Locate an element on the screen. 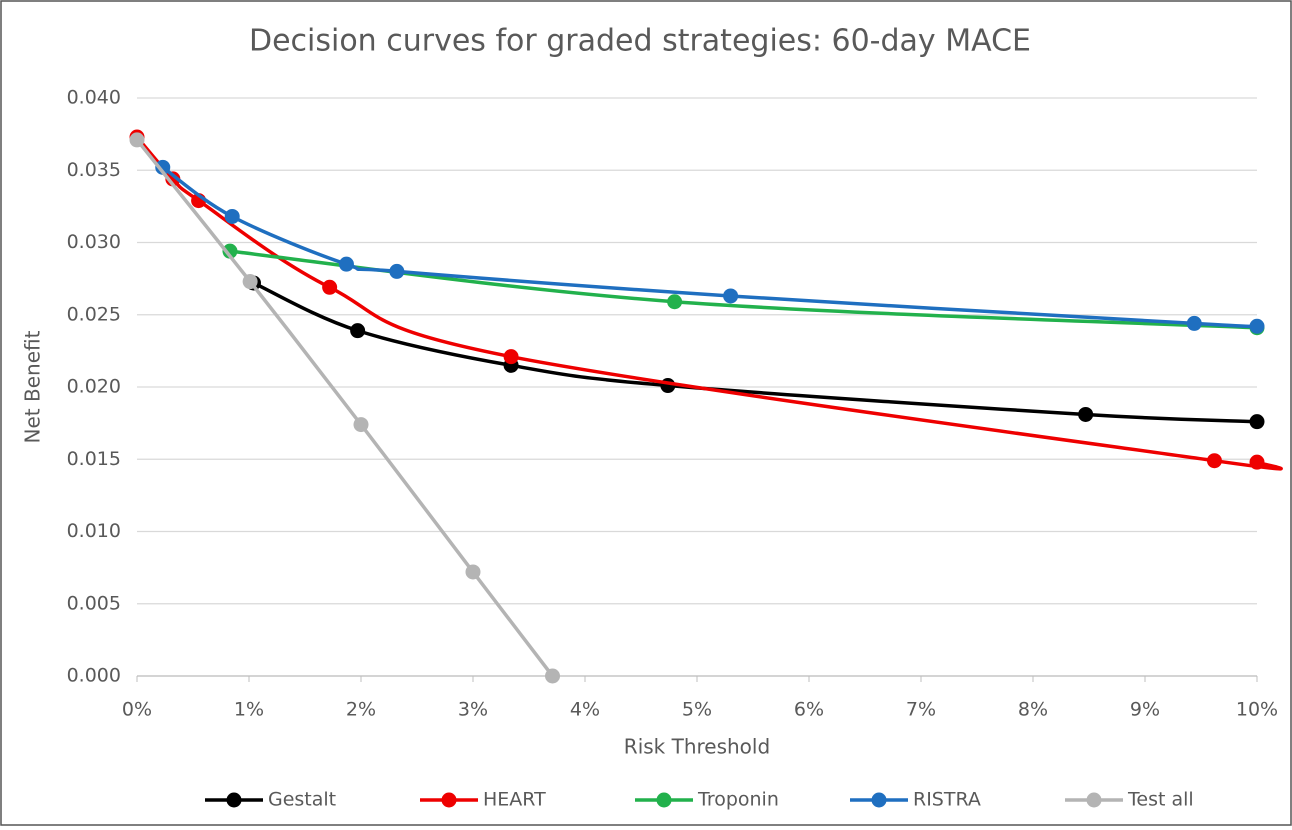  y-tick-label: 0.020 is located at coordinates (94, 387).